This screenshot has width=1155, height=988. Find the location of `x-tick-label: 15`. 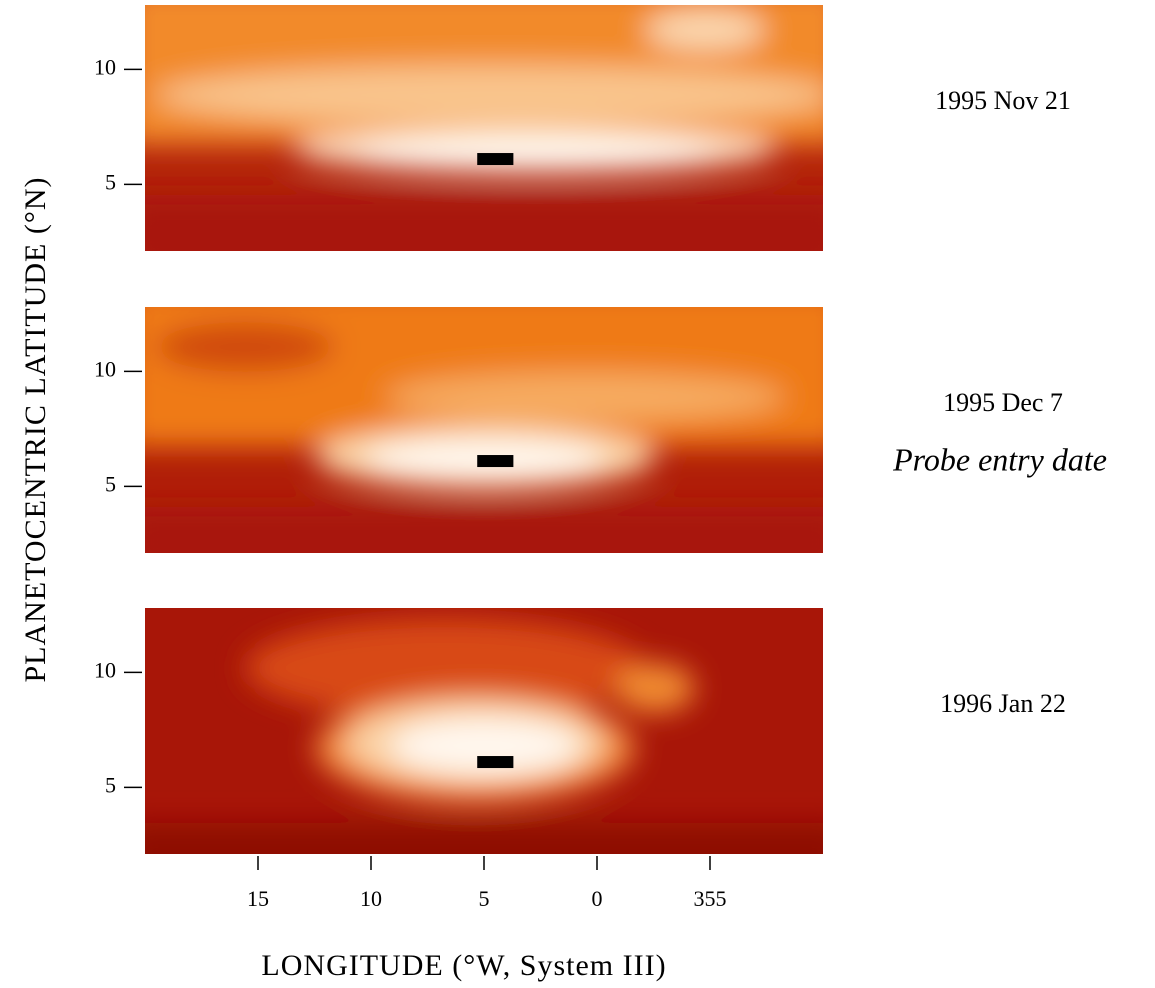

x-tick-label: 15 is located at coordinates (258, 898).